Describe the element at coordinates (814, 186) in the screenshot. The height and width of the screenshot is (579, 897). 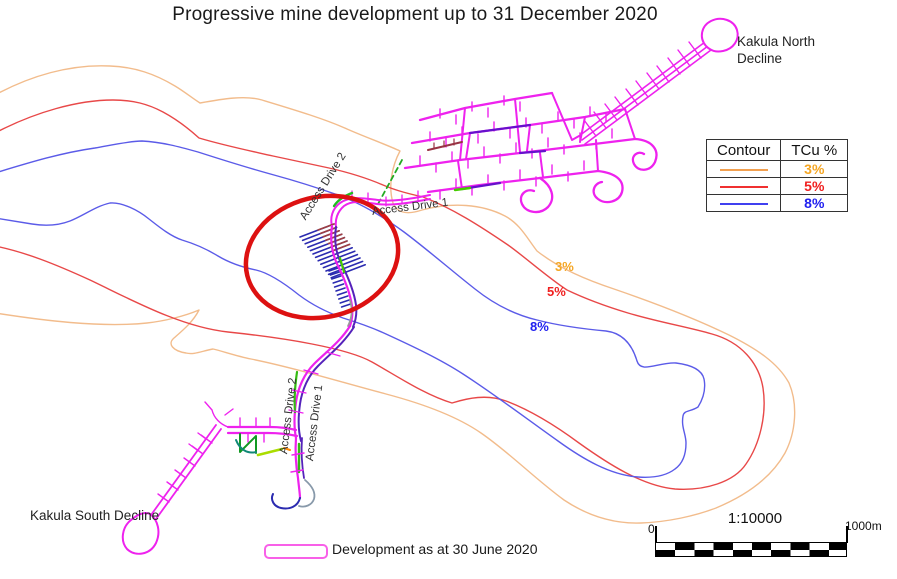
I see `legend-value-5pct: 5%` at that location.